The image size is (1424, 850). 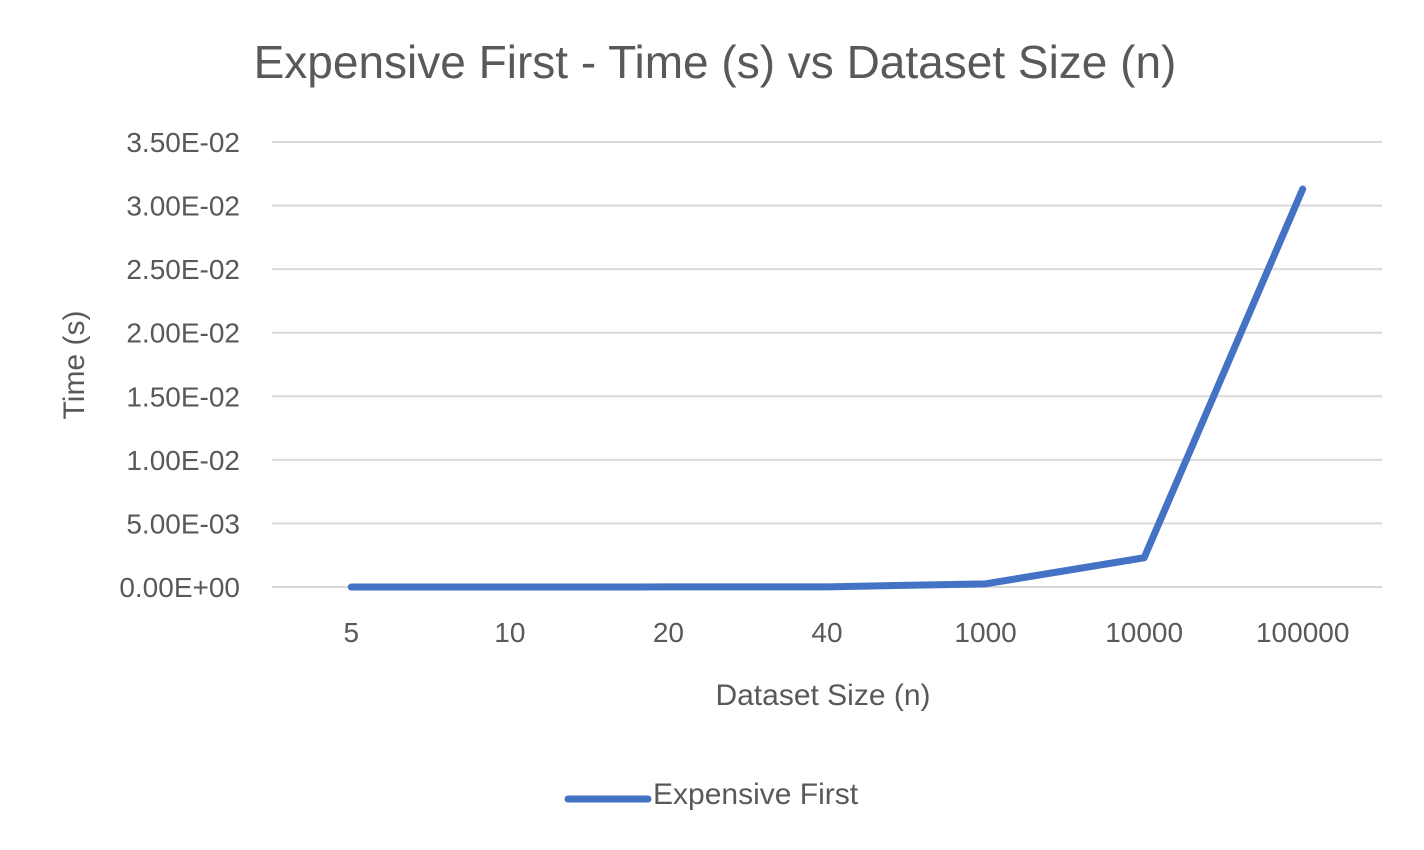 What do you see at coordinates (351, 632) in the screenshot?
I see `x-tick-label: 5` at bounding box center [351, 632].